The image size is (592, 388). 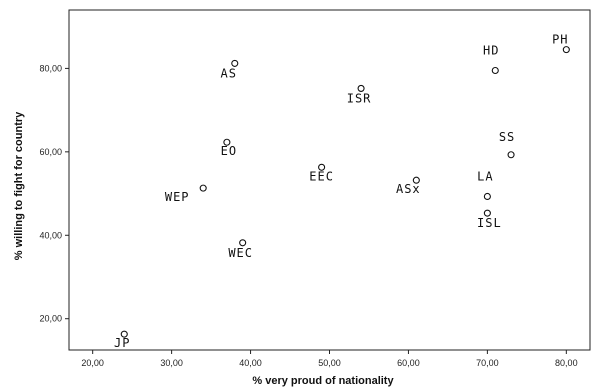 What do you see at coordinates (177, 197) in the screenshot?
I see `point-label: WEP` at bounding box center [177, 197].